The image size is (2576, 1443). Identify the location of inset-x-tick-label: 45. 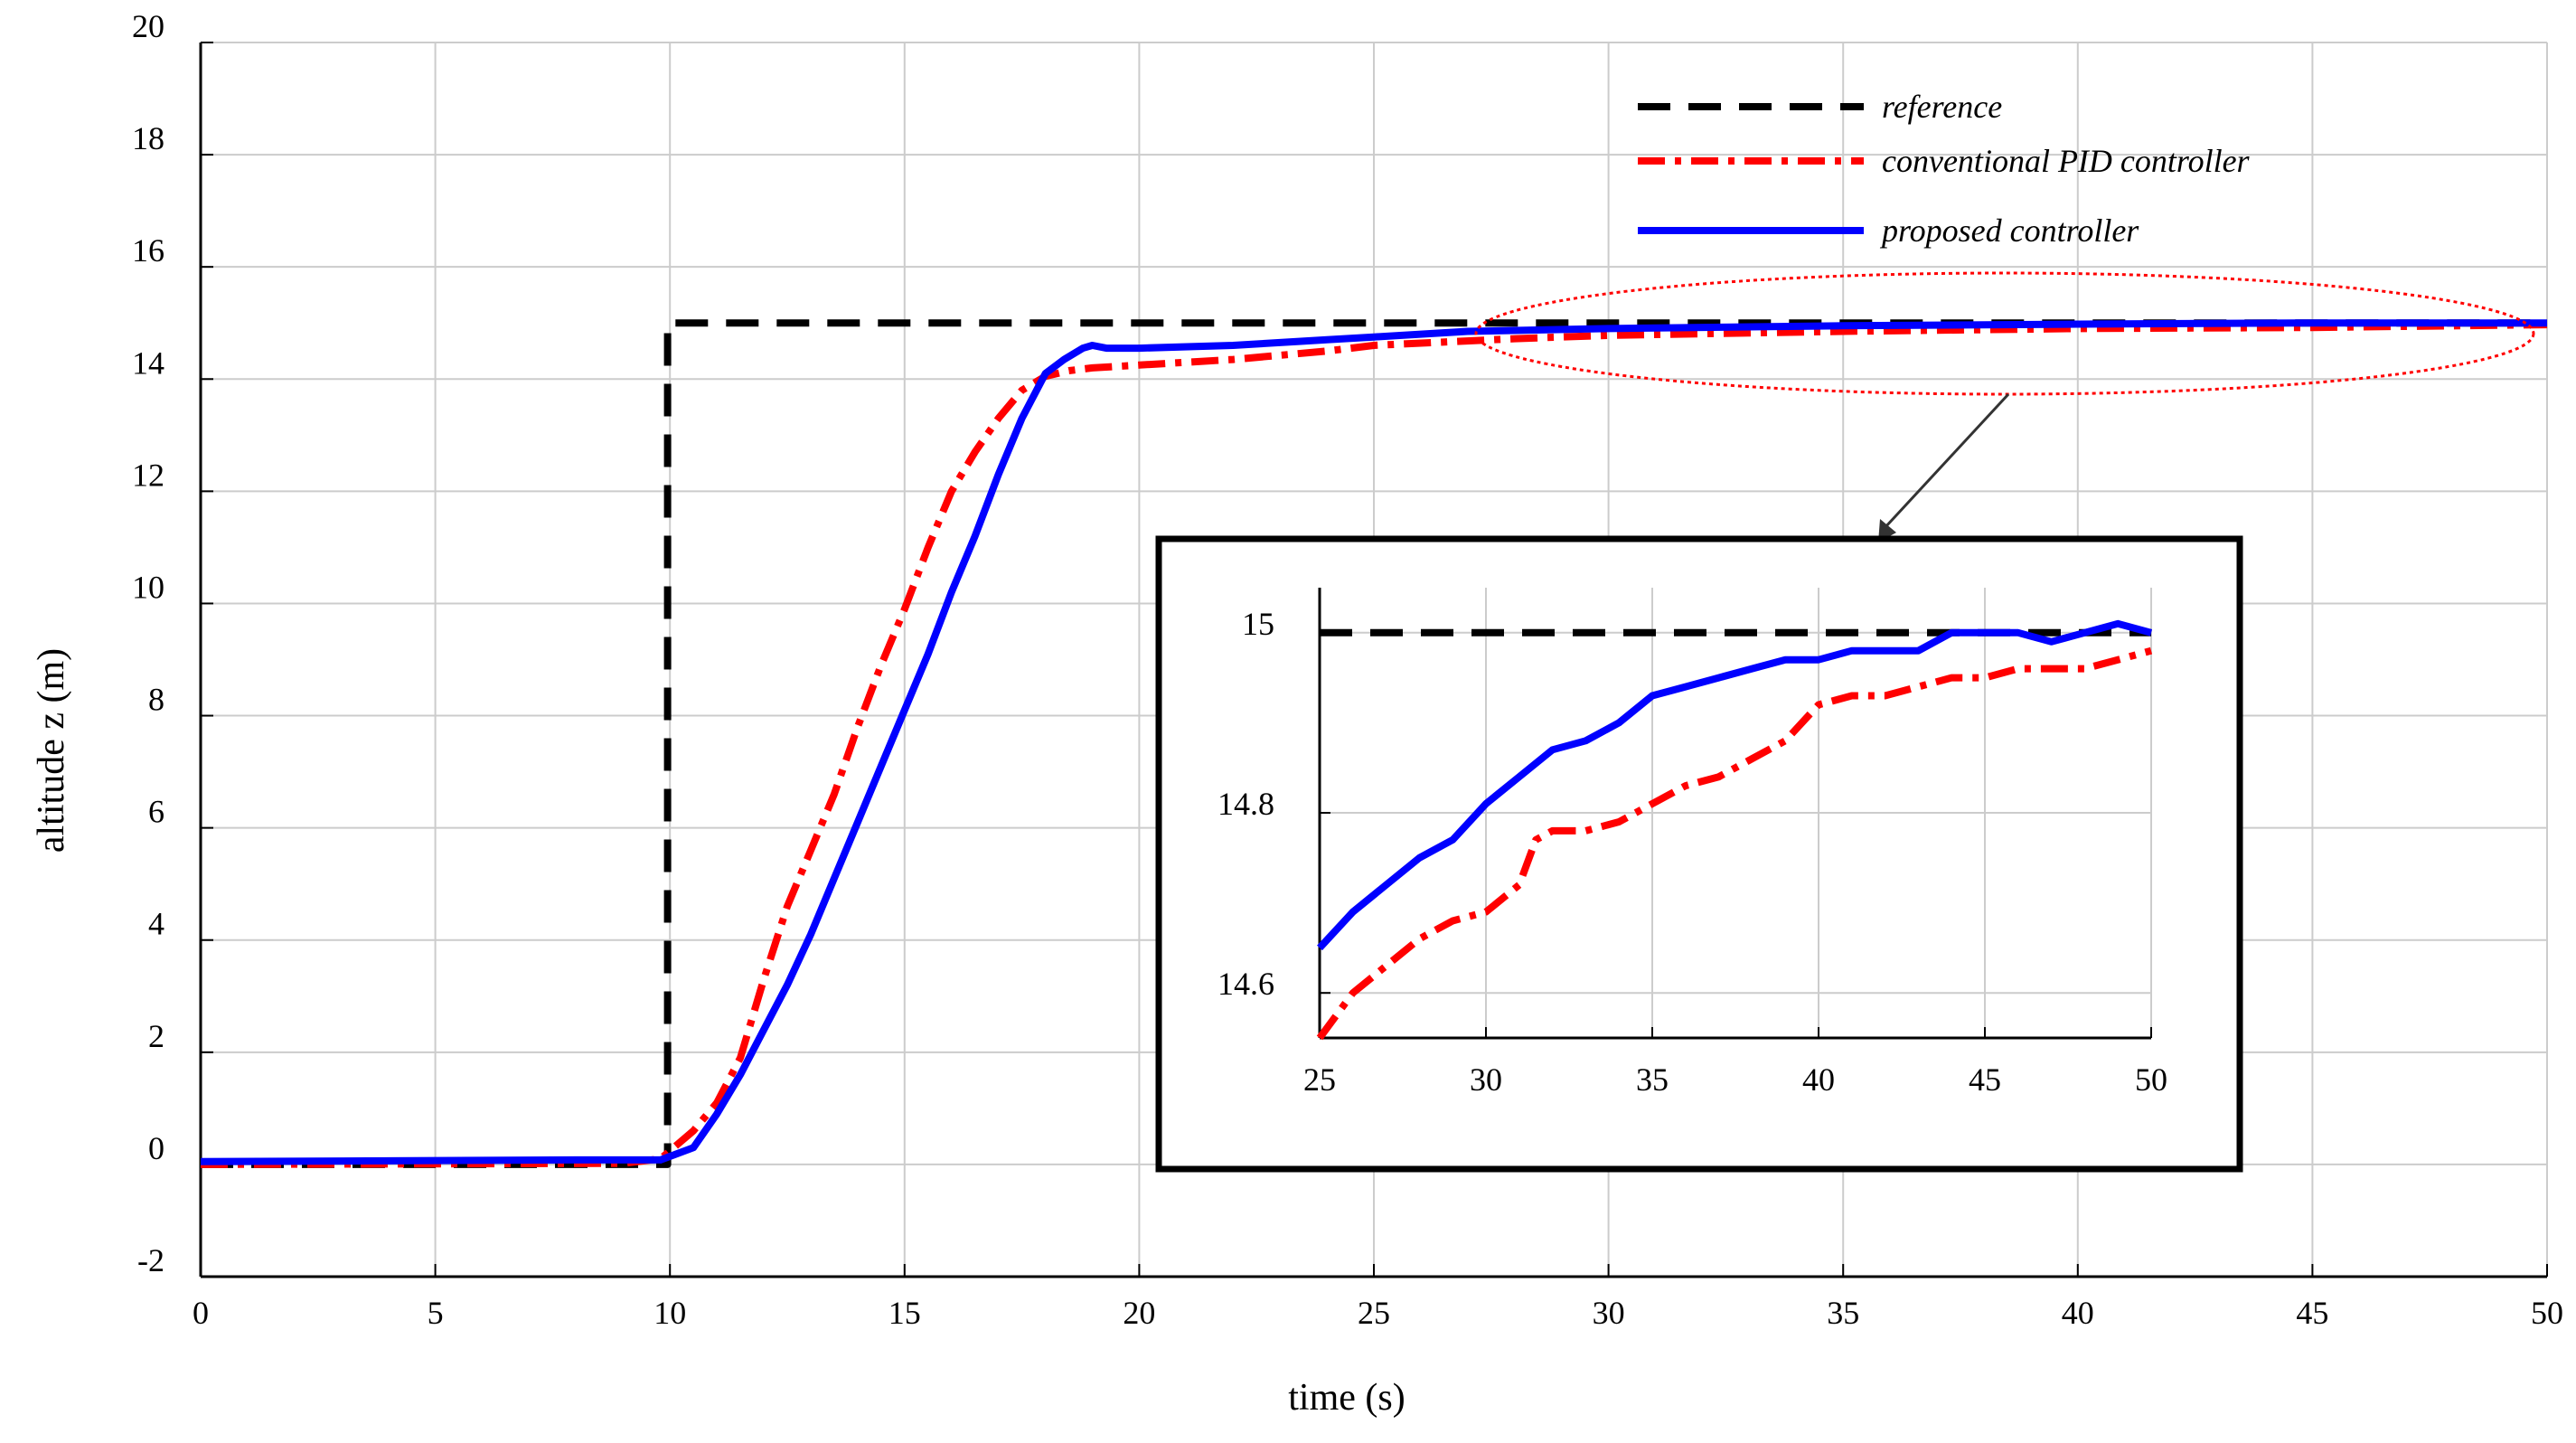
(1985, 1080).